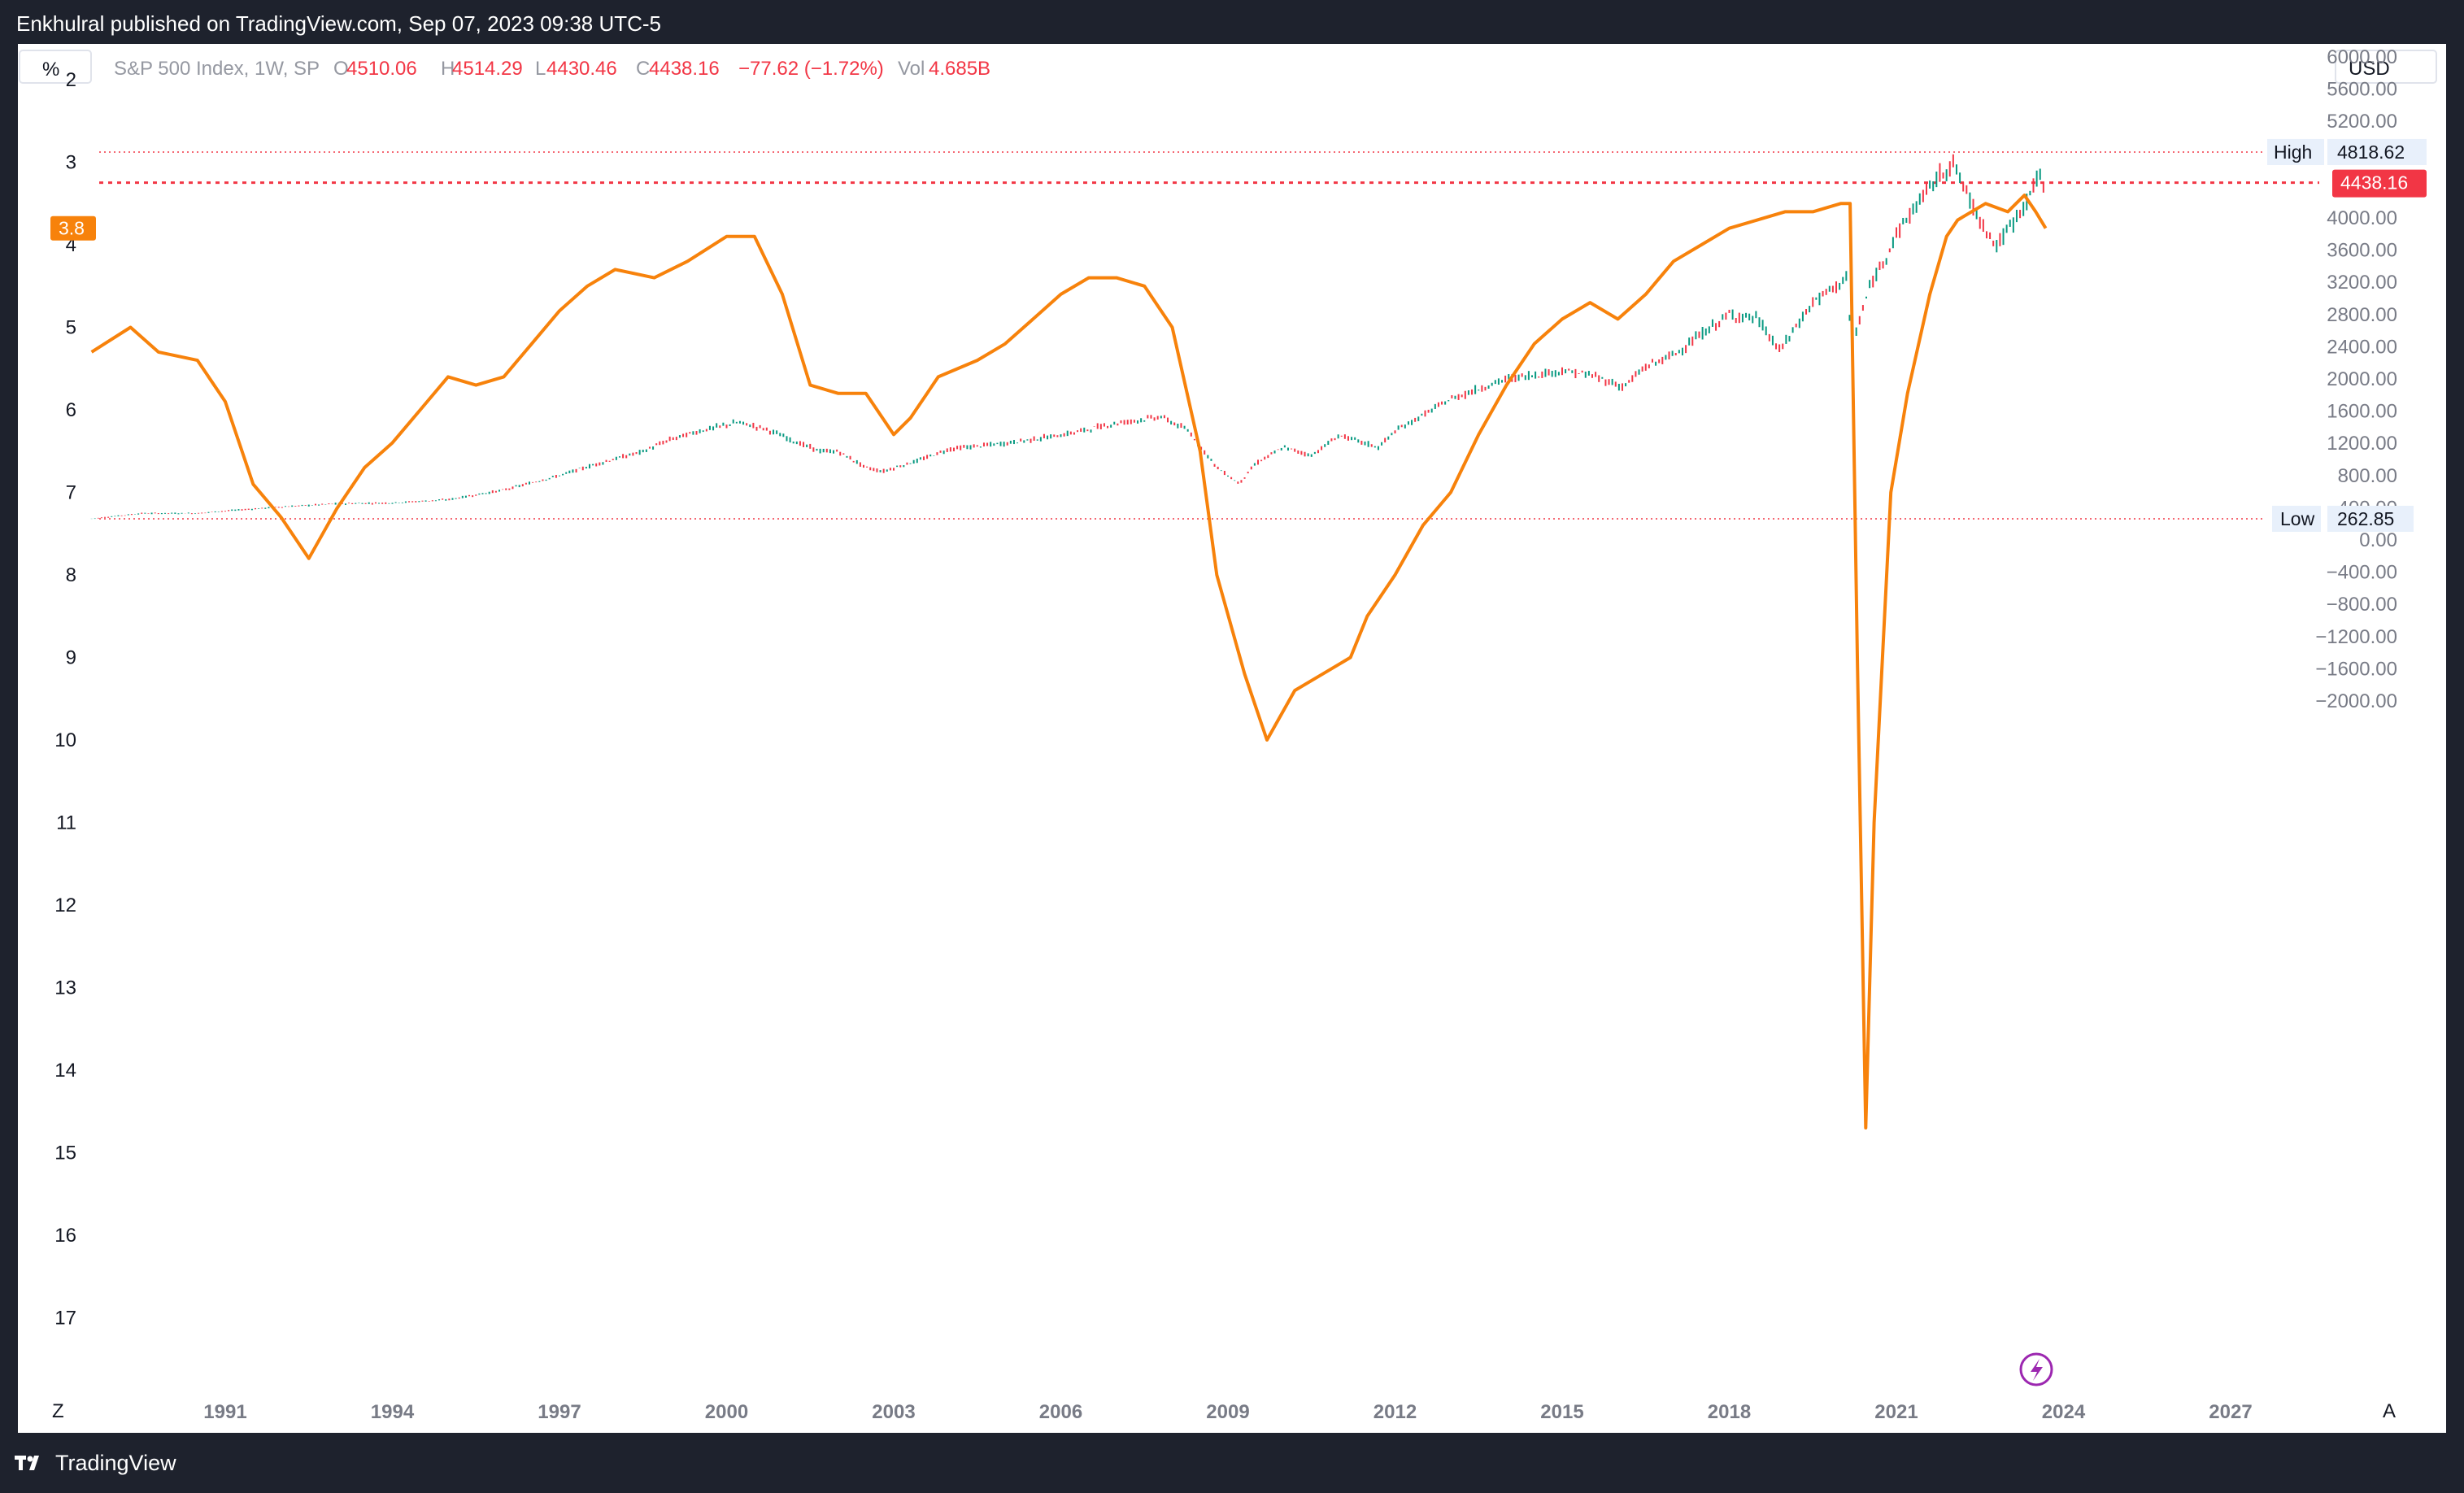  Describe the element at coordinates (911, 69) in the screenshot. I see `volume-label: Vol` at that location.